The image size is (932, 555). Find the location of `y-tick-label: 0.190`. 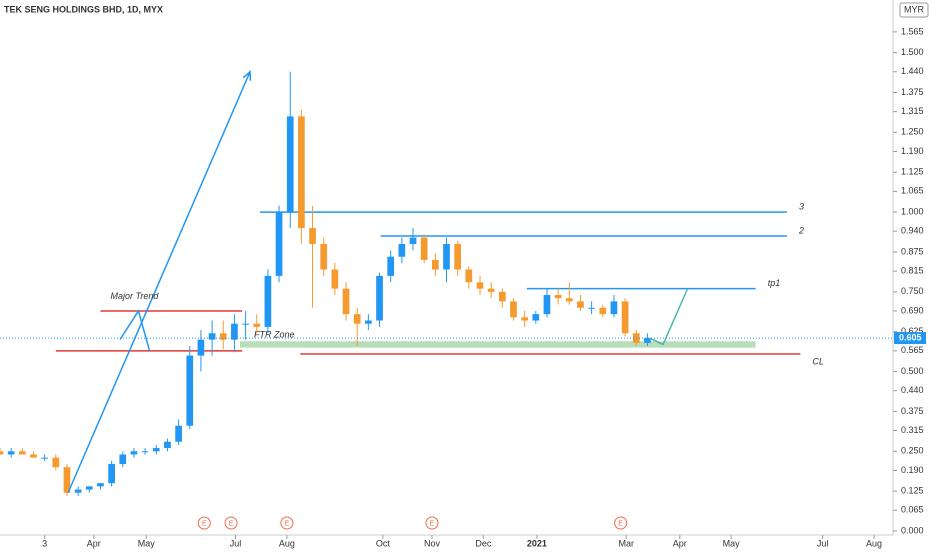

y-tick-label: 0.190 is located at coordinates (912, 470).